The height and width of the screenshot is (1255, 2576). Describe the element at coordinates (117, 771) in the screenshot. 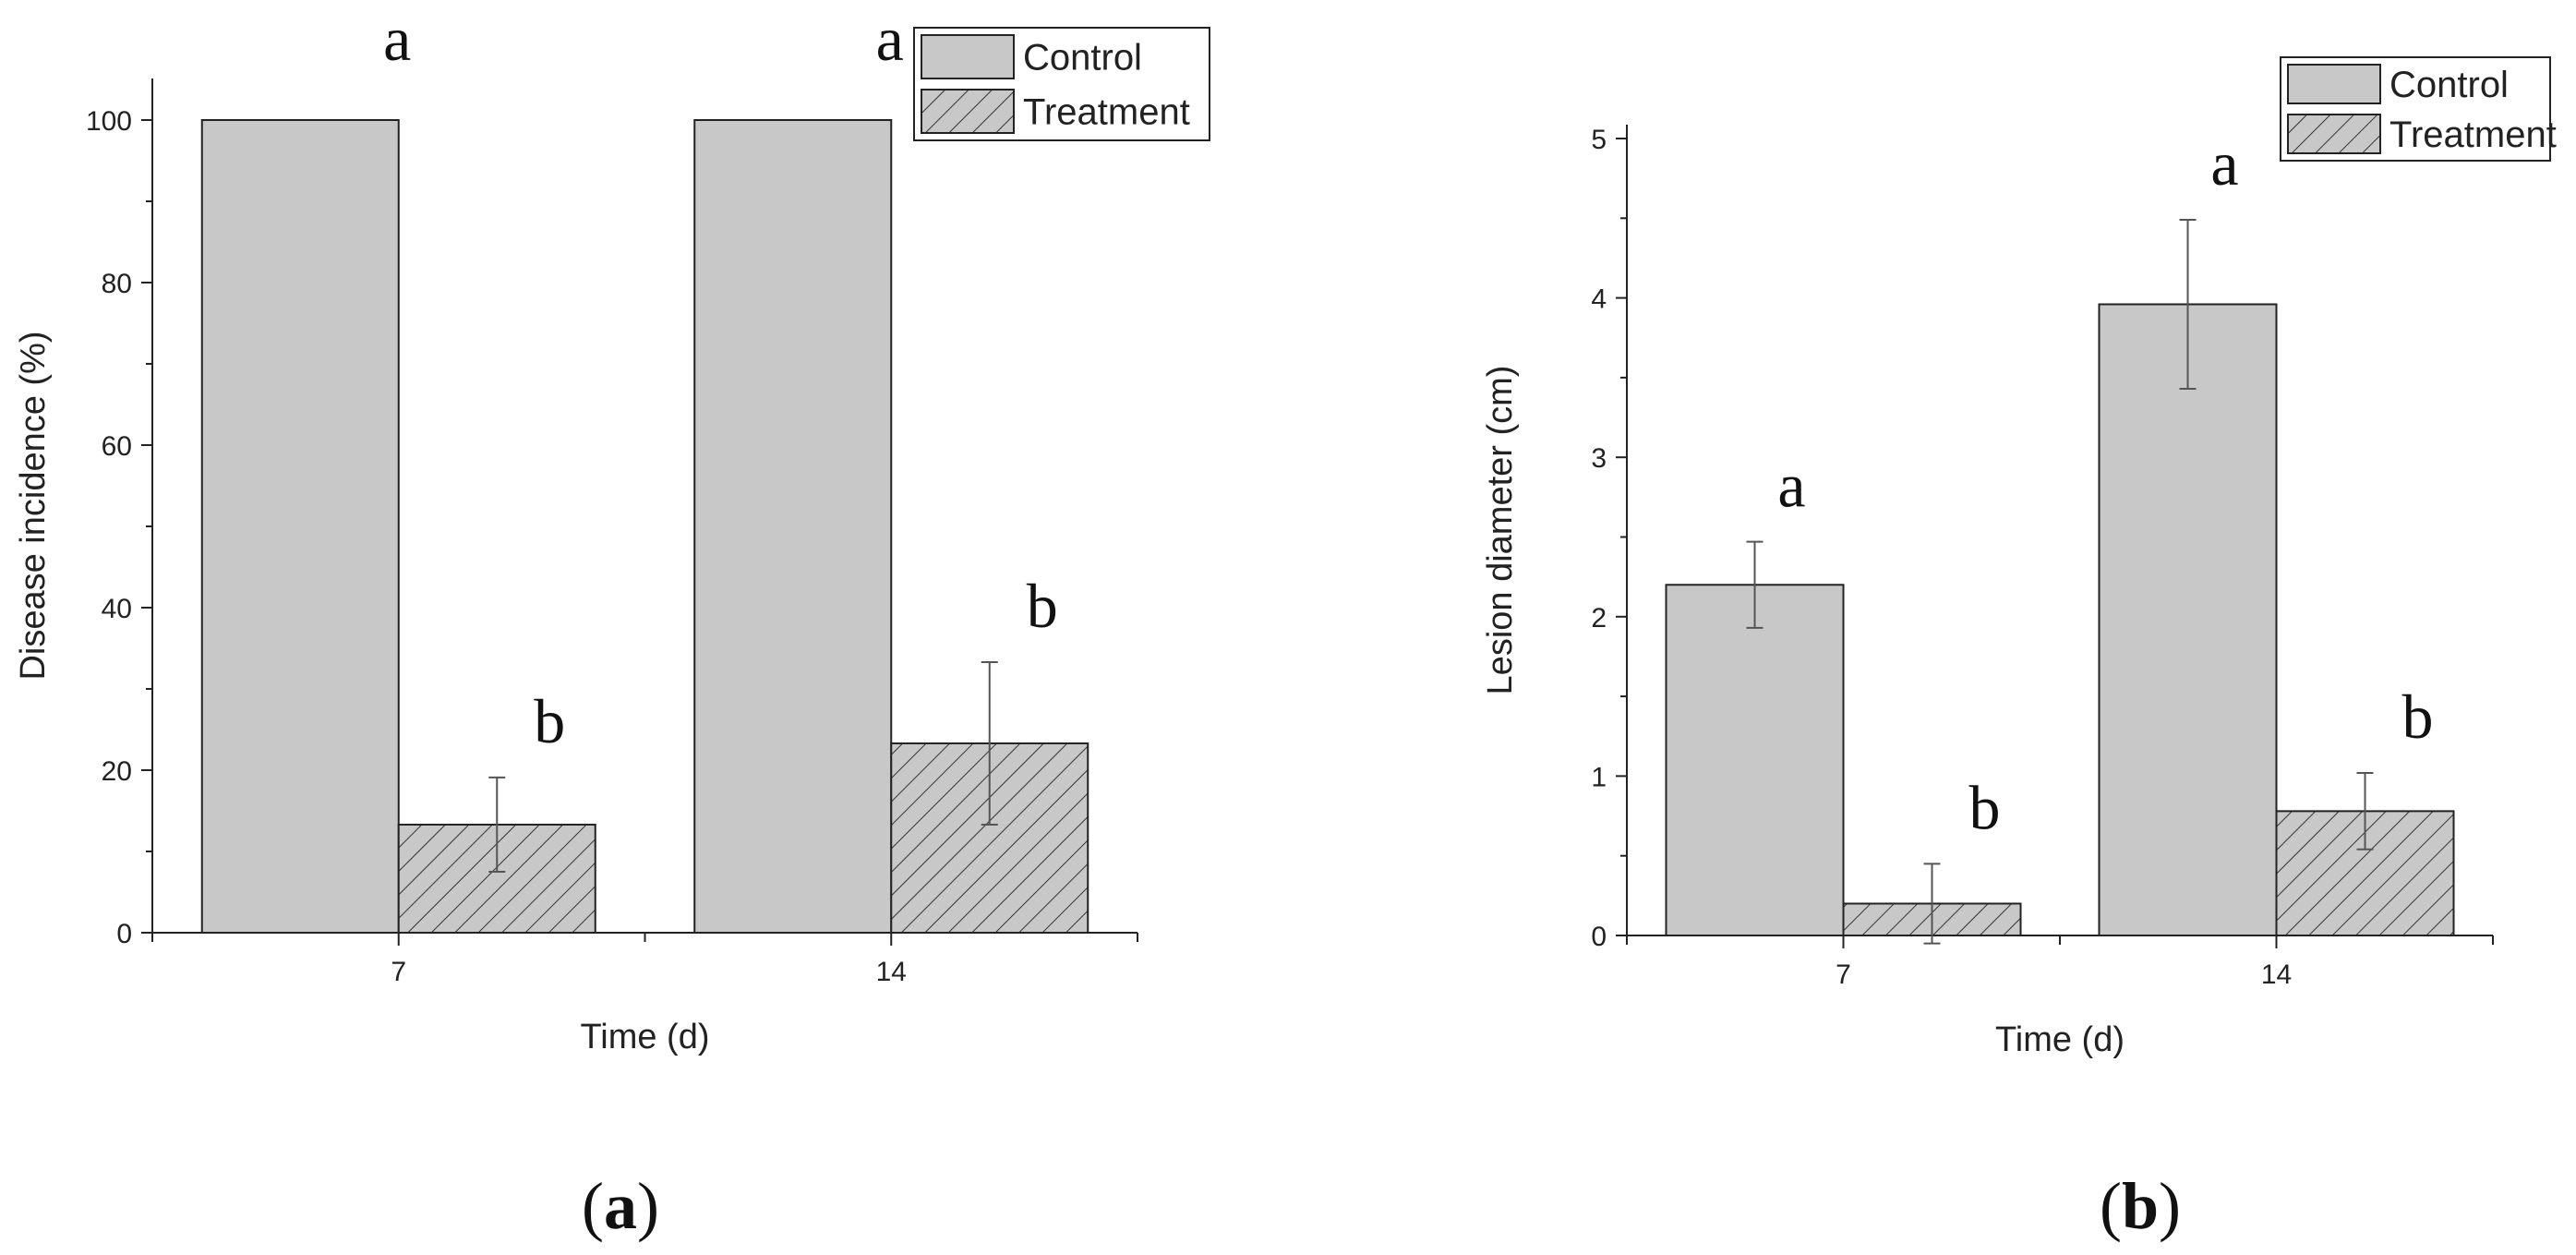

I see `y-tick-label: 20` at that location.